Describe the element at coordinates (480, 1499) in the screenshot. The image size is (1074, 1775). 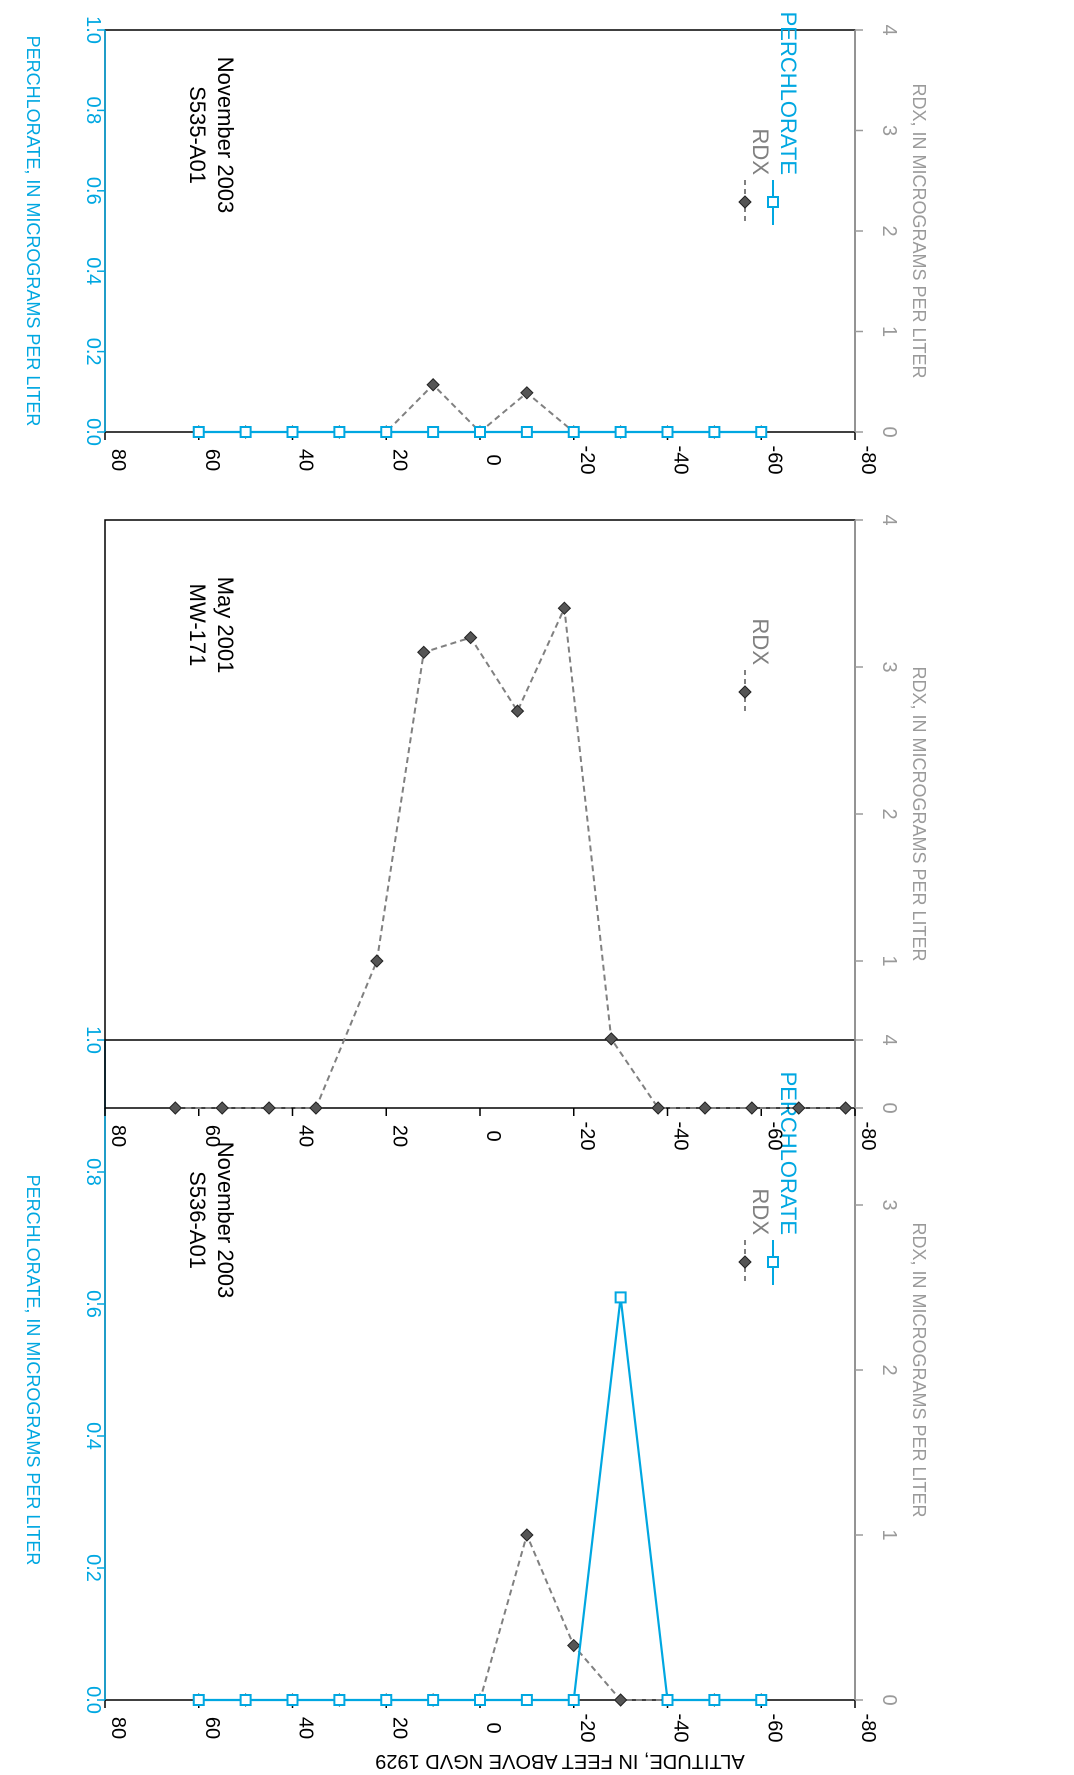
I see `perchlorate-series-line` at that location.